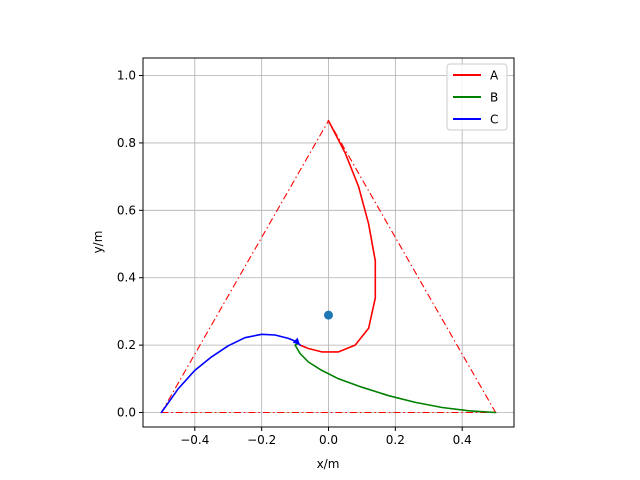  What do you see at coordinates (338, 236) in the screenshot?
I see `series-line-a` at bounding box center [338, 236].